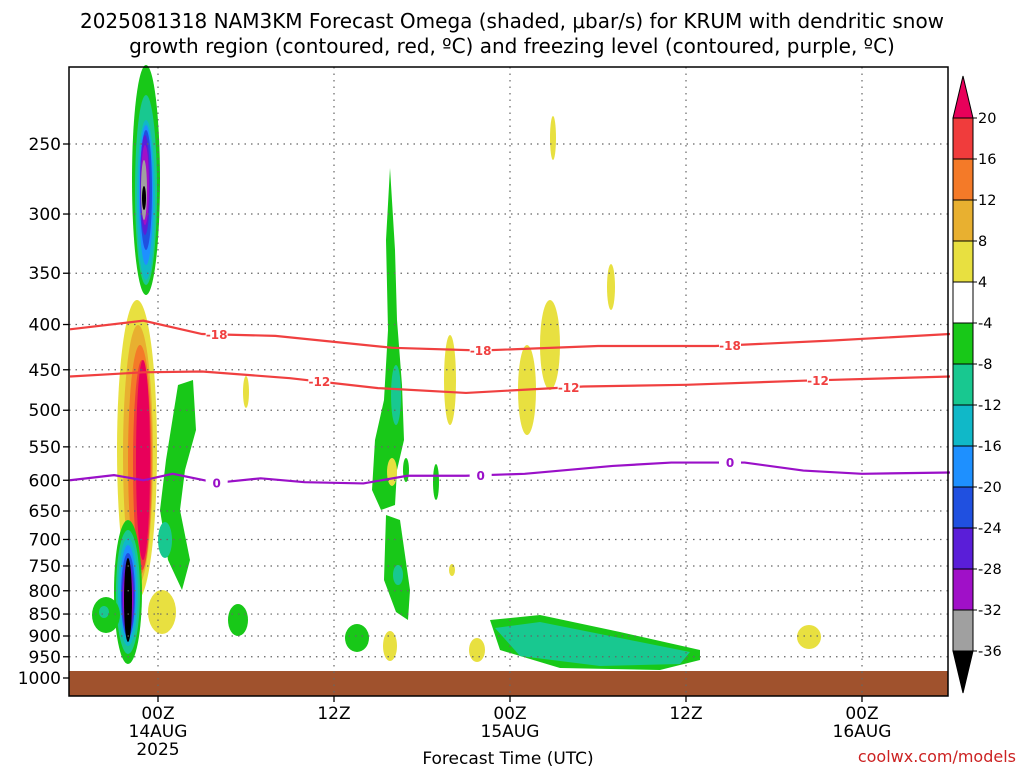  I want to click on x-tick-label-4: 00Z, so click(861, 714).